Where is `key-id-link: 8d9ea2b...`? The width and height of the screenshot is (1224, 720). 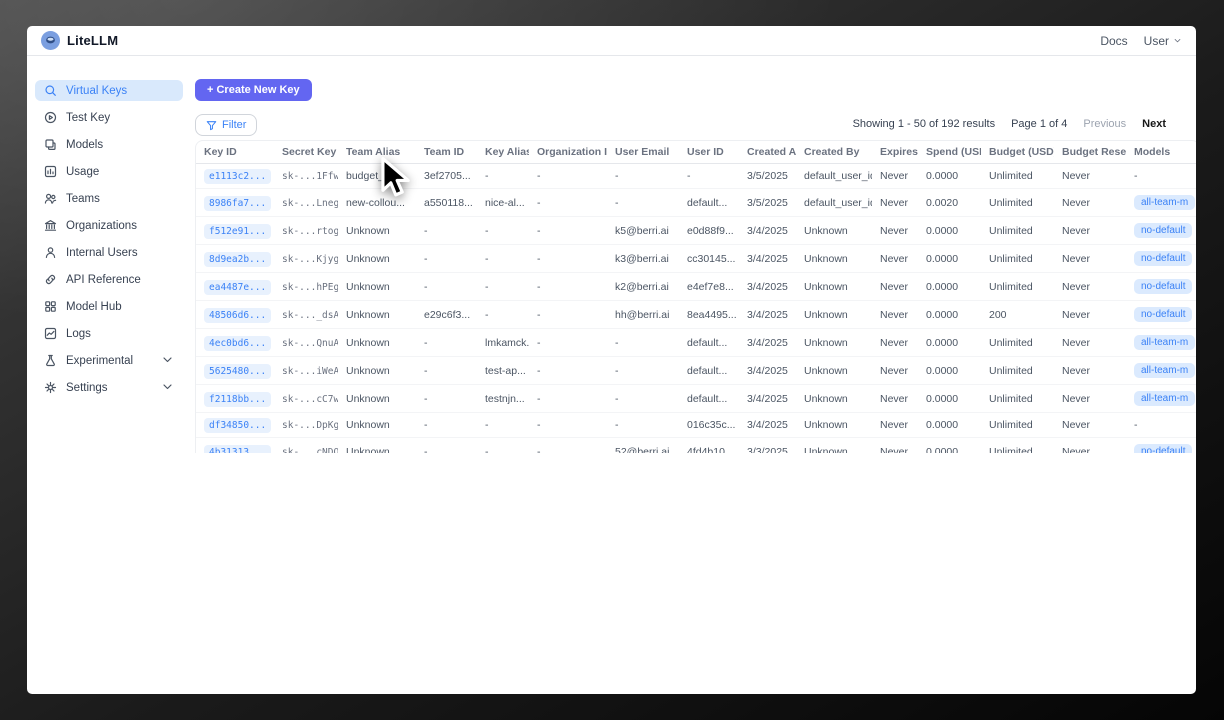
key-id-link: 8d9ea2b... is located at coordinates (238, 259).